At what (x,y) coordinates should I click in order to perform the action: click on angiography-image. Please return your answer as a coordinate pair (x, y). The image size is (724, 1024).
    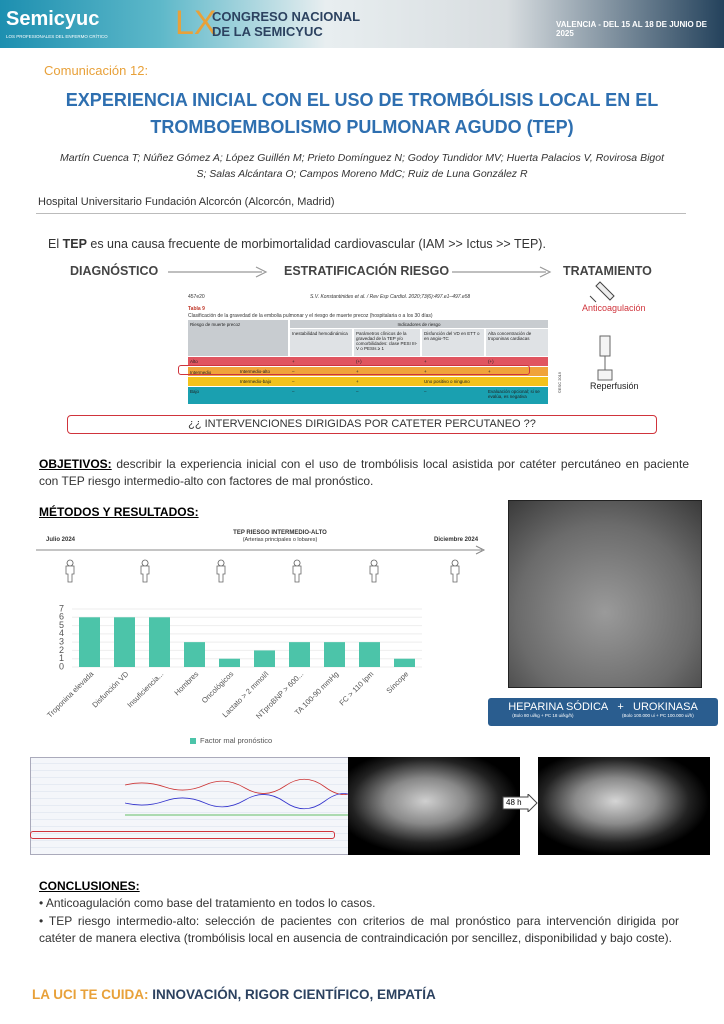
    Looking at the image, I should click on (605, 594).